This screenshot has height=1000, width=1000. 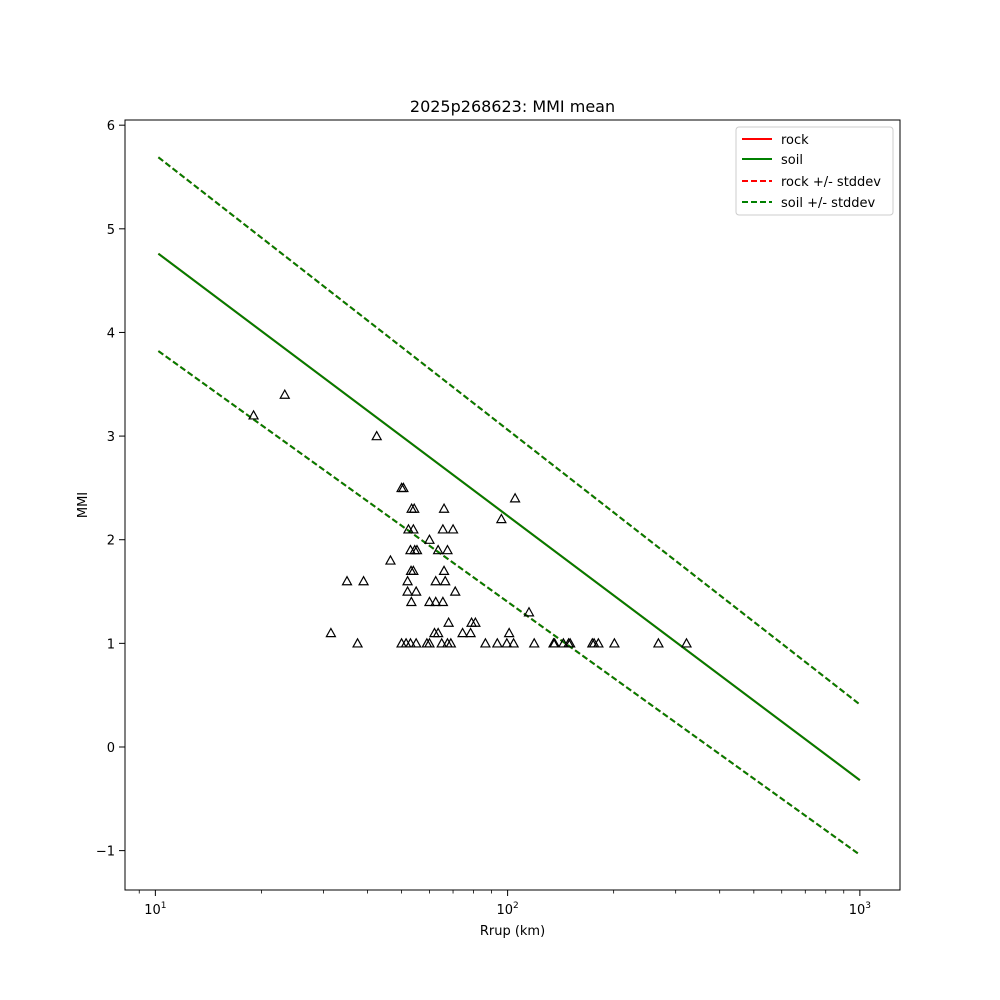 I want to click on y-tick-label: 0, so click(x=111, y=748).